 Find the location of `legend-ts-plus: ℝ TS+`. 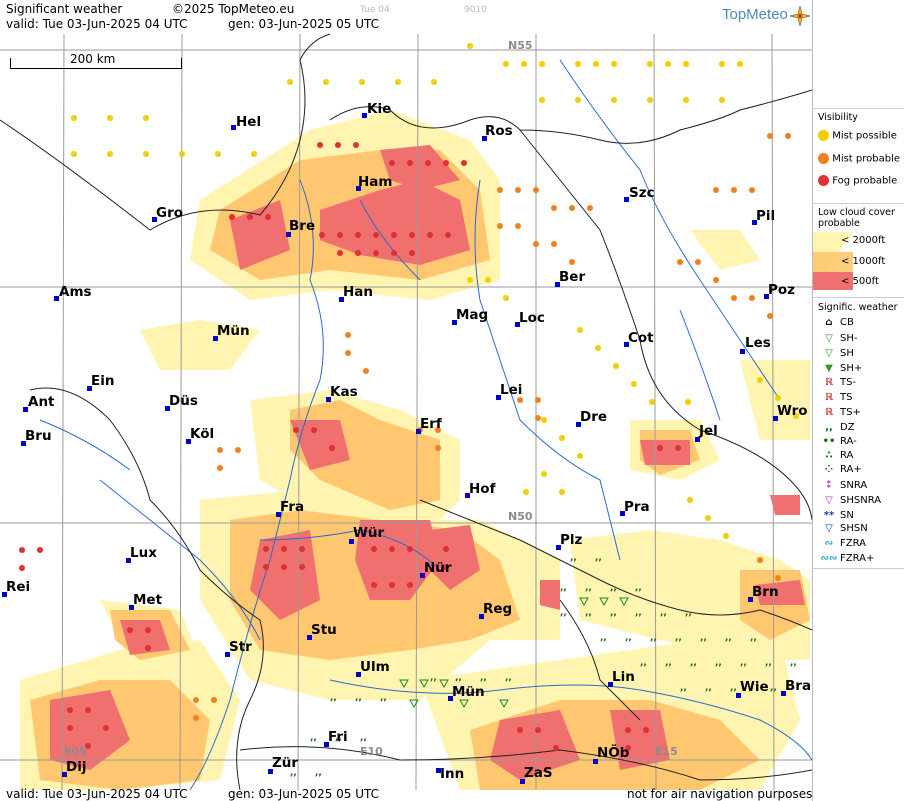

legend-ts-plus: ℝ TS+ is located at coordinates (839, 412).